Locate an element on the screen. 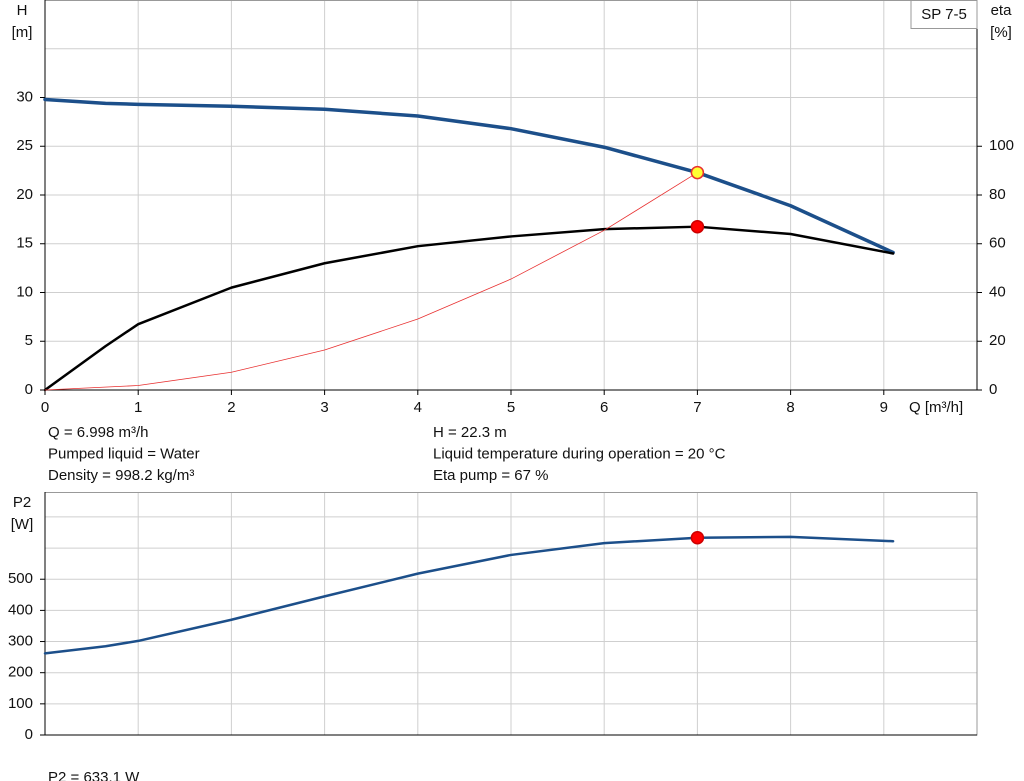 This screenshot has height=781, width=1024. y2-tick-label: 40 is located at coordinates (997, 291).